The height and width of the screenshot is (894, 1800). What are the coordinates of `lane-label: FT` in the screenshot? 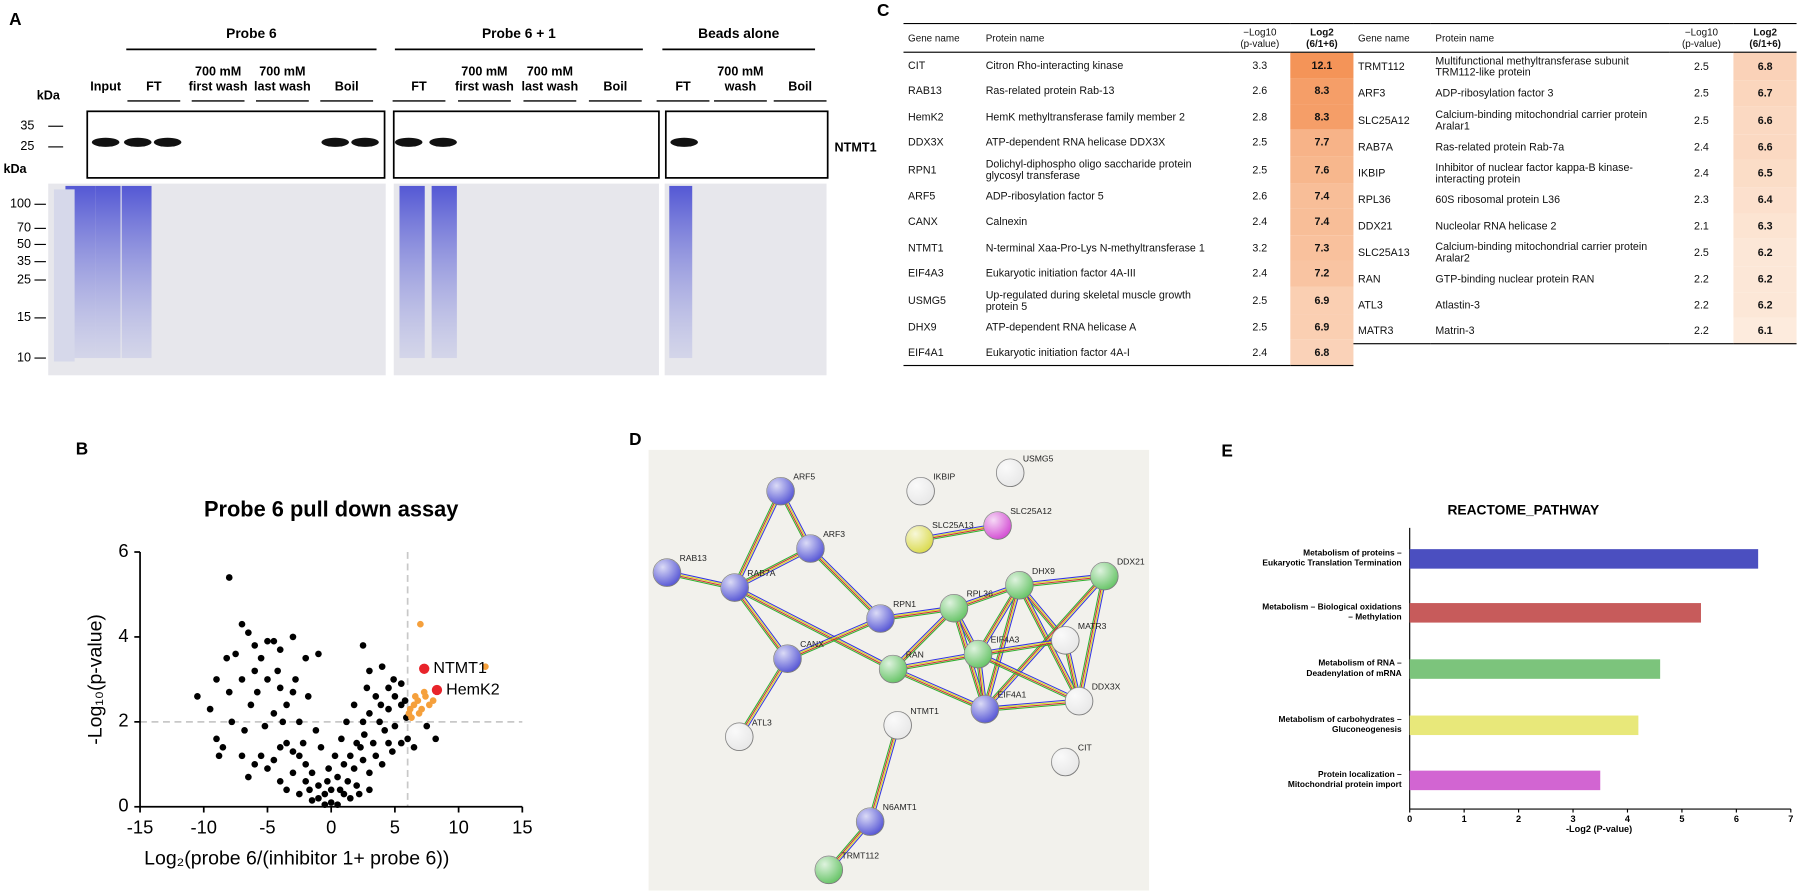 It's located at (683, 87).